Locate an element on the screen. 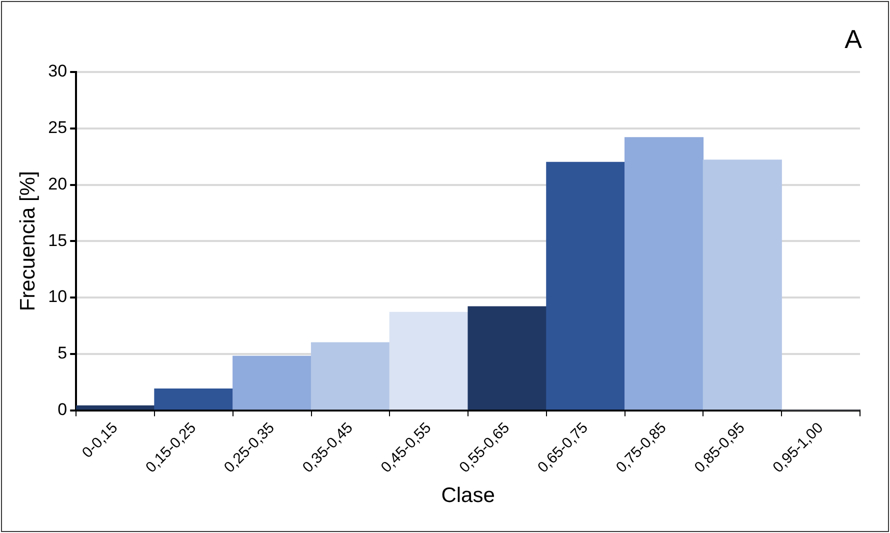 Image resolution: width=890 pixels, height=533 pixels. y-tick-label: 0 is located at coordinates (63, 409).